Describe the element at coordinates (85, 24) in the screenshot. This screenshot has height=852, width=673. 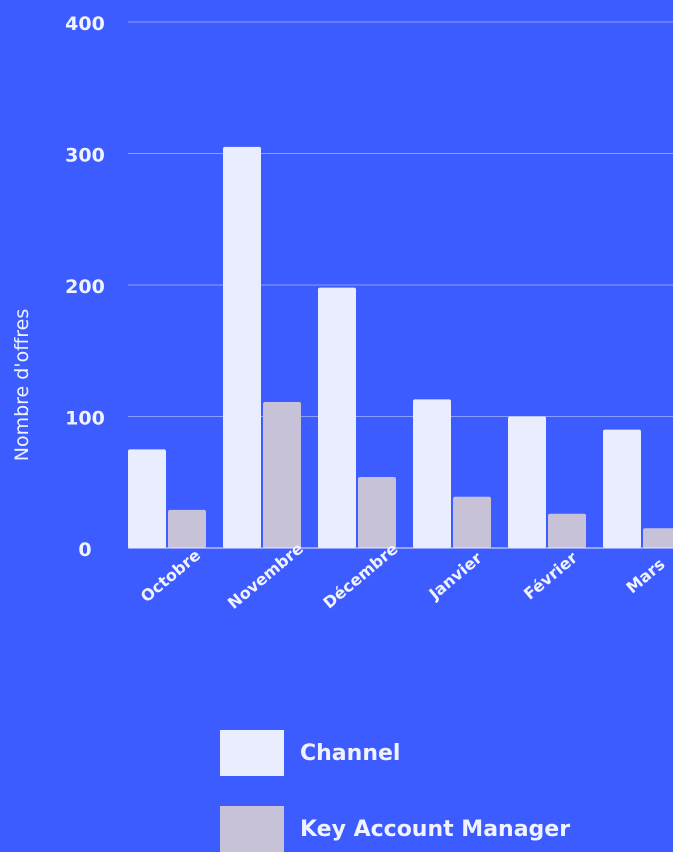
I see `y-tick-label-400: 400` at that location.